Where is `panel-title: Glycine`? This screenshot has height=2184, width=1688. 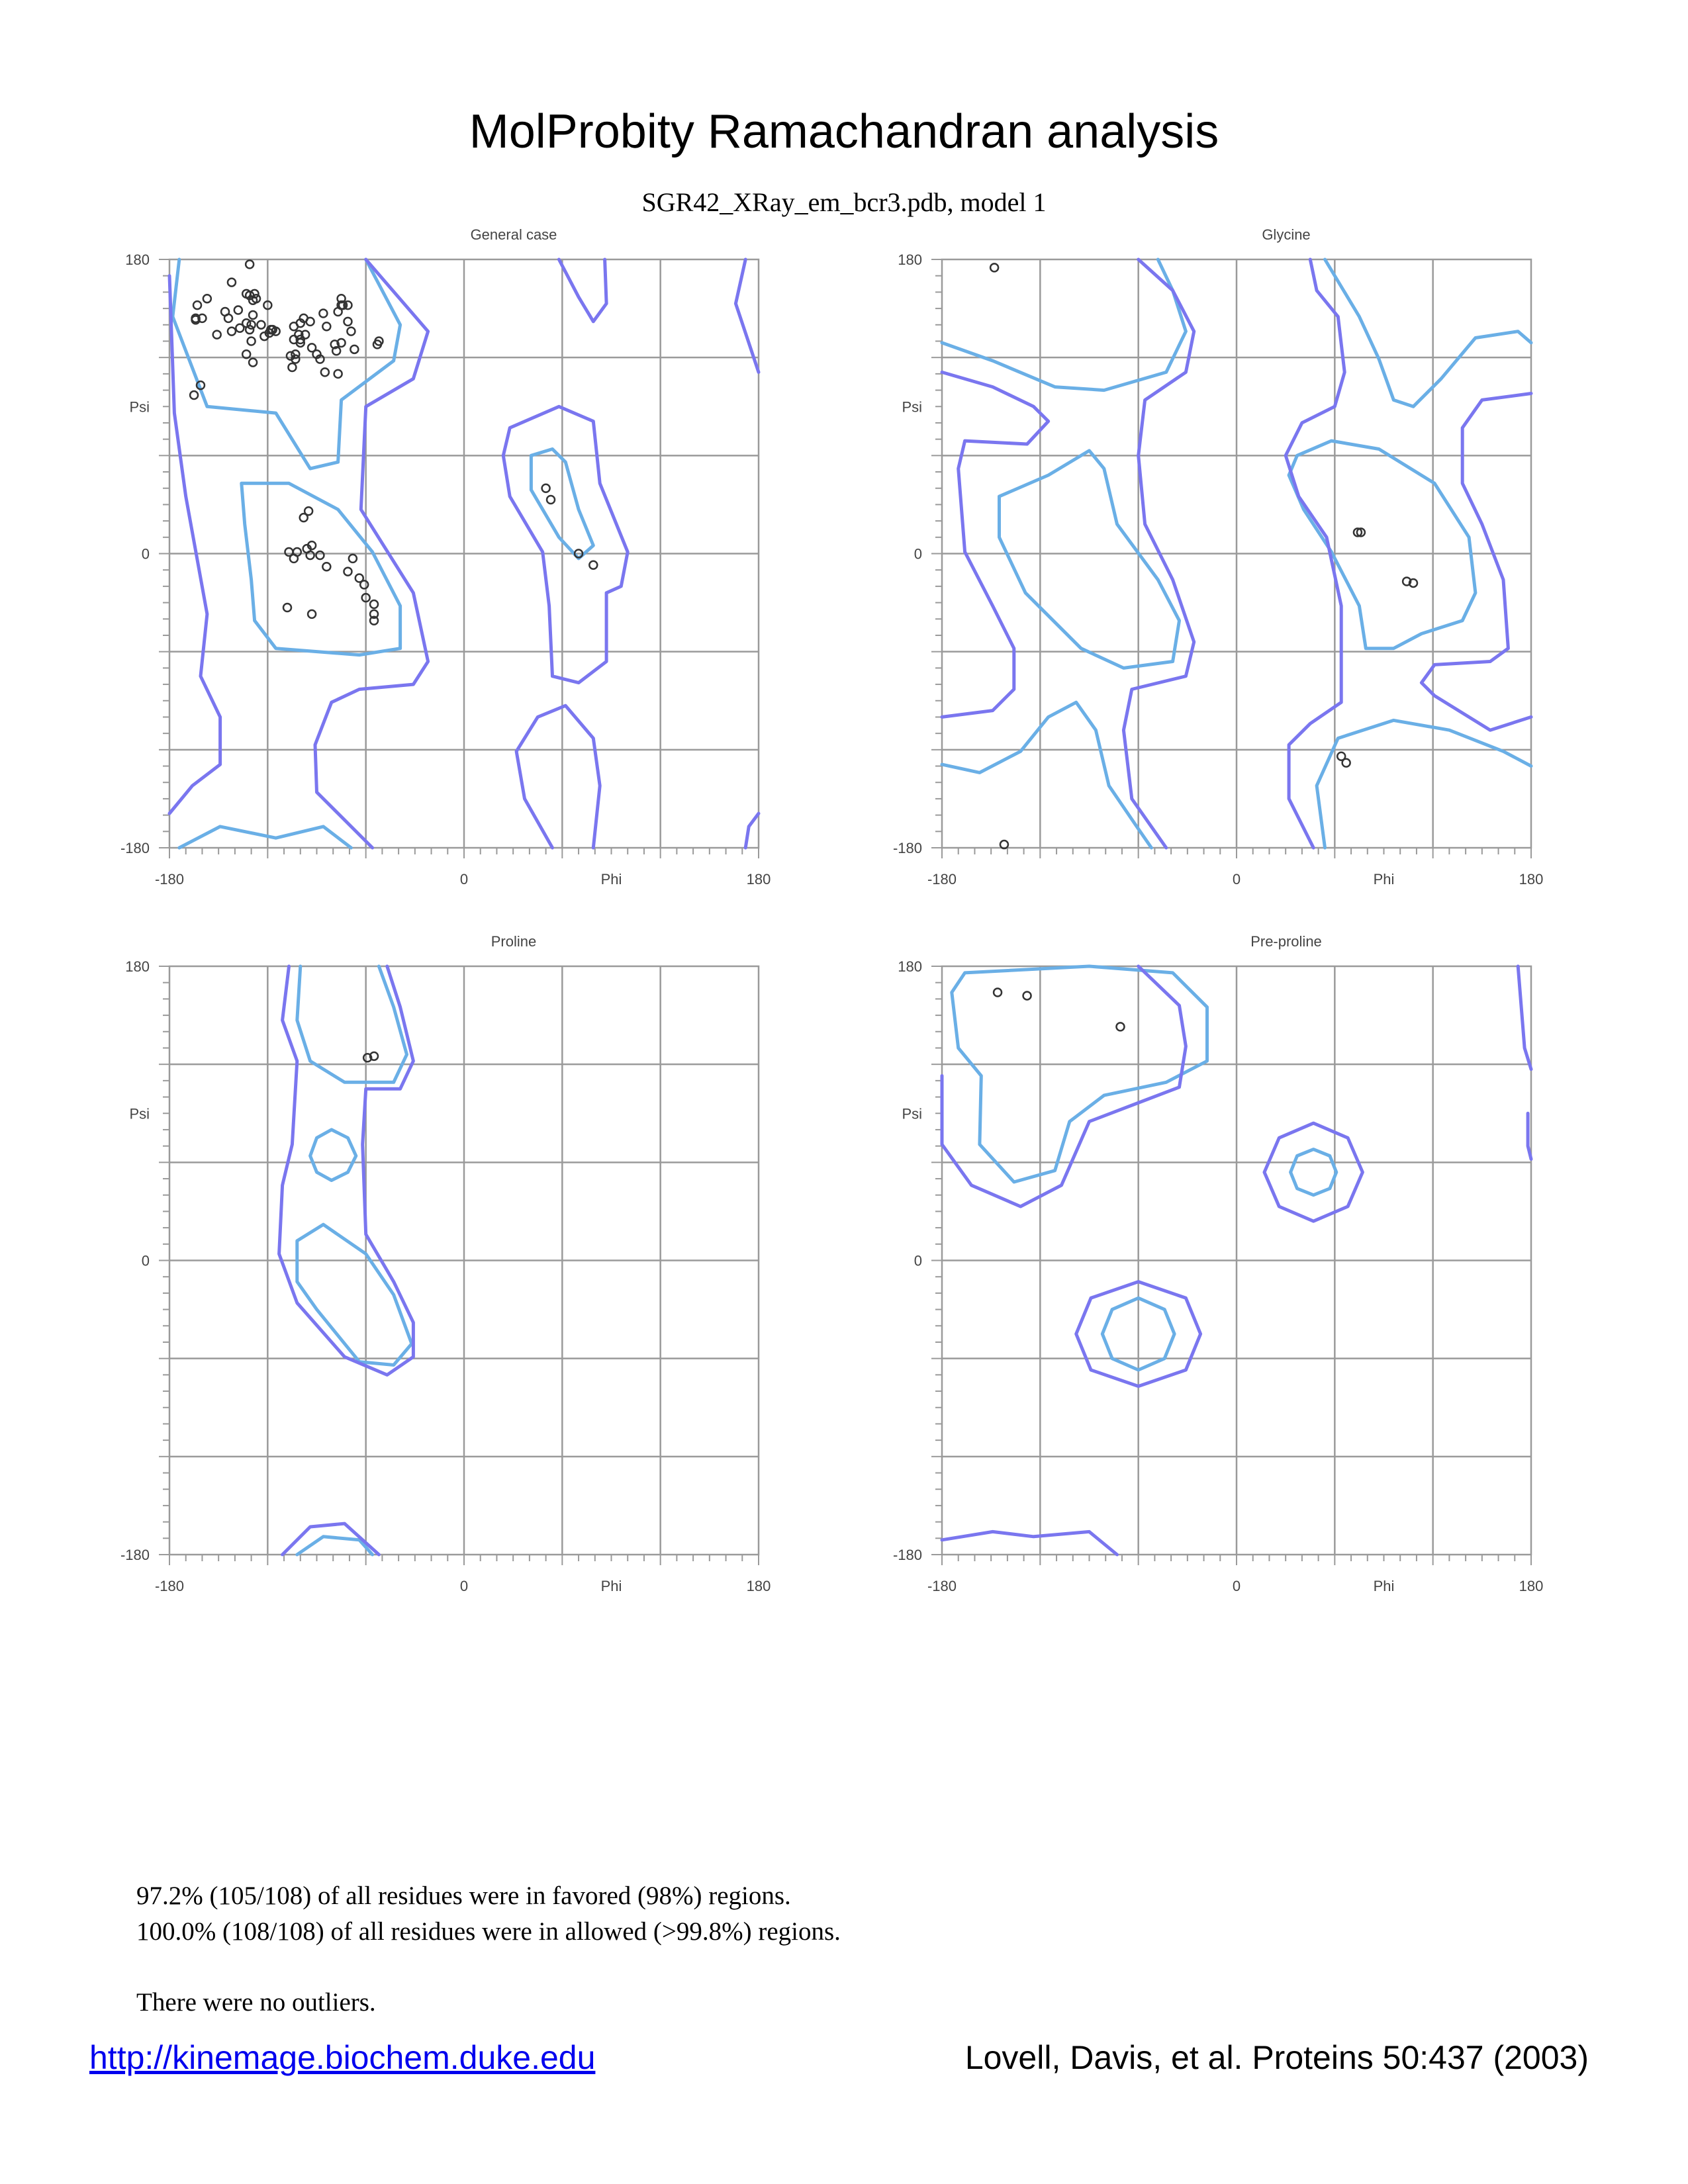 panel-title: Glycine is located at coordinates (1286, 235).